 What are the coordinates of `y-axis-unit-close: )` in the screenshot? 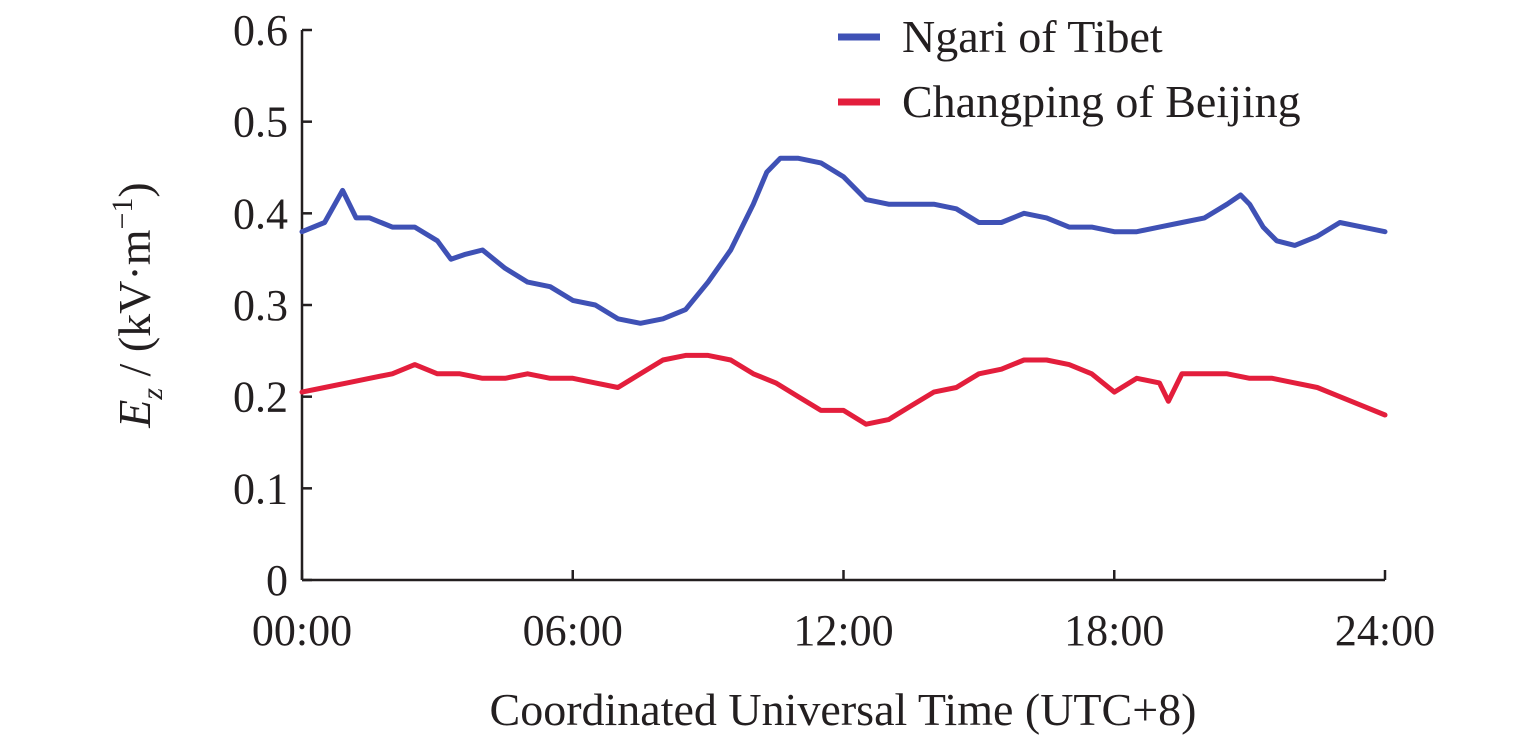 It's located at (134, 189).